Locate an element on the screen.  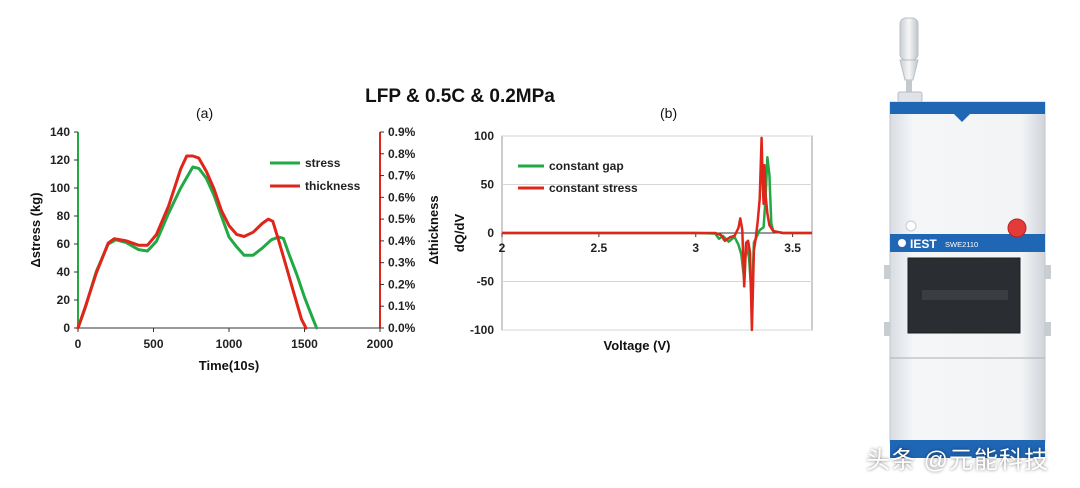
x-tick-label: 1000 is located at coordinates (229, 344).